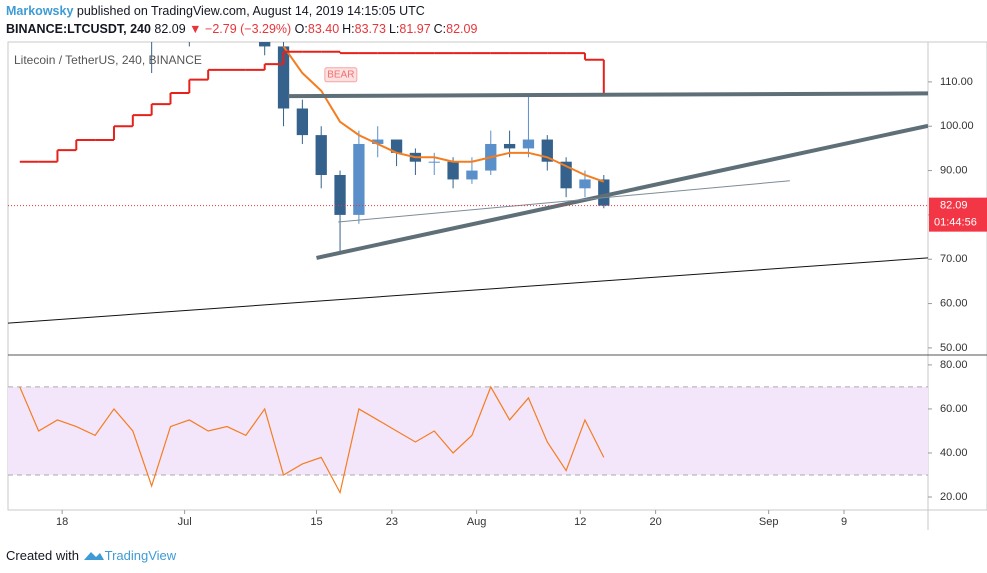 This screenshot has height=573, width=987. What do you see at coordinates (93, 556) in the screenshot?
I see `logo` at bounding box center [93, 556].